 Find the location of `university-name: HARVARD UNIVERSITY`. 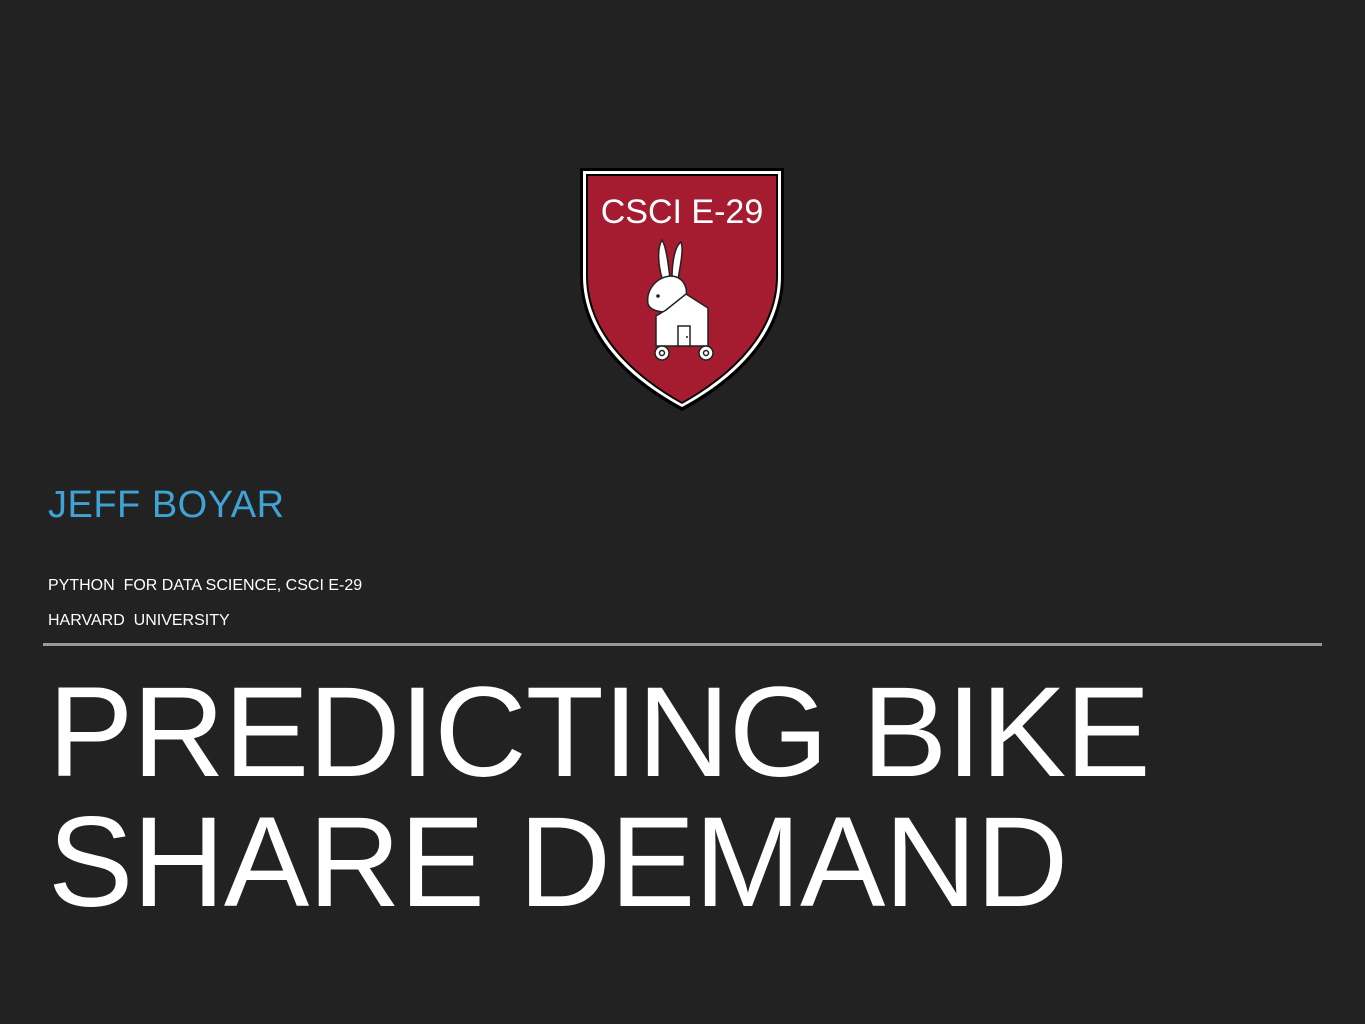

university-name: HARVARD UNIVERSITY is located at coordinates (139, 620).